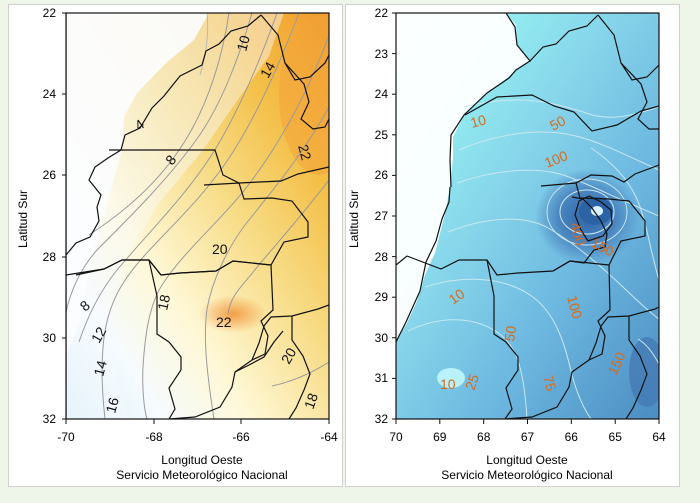  I want to click on right-contour-label-50-middle: 50, so click(510, 334).